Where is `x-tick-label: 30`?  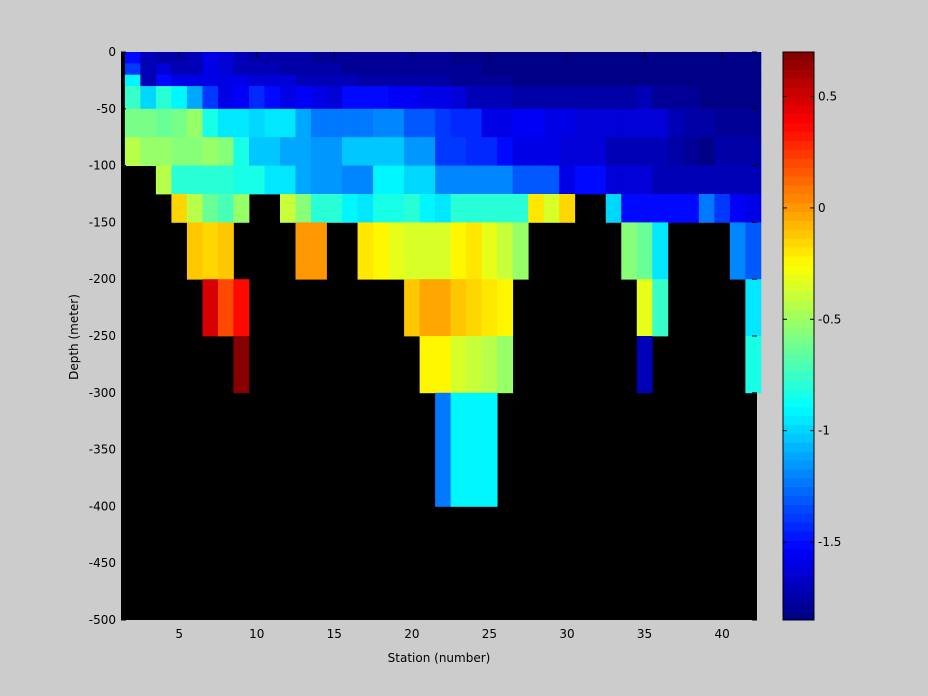 x-tick-label: 30 is located at coordinates (566, 634).